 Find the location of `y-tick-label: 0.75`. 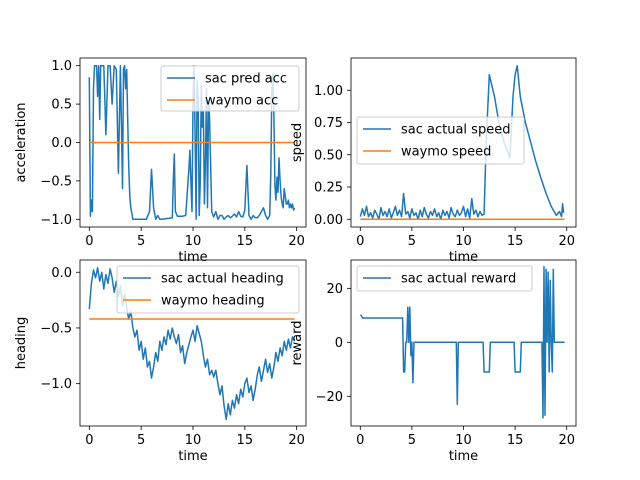

y-tick-label: 0.75 is located at coordinates (328, 123).